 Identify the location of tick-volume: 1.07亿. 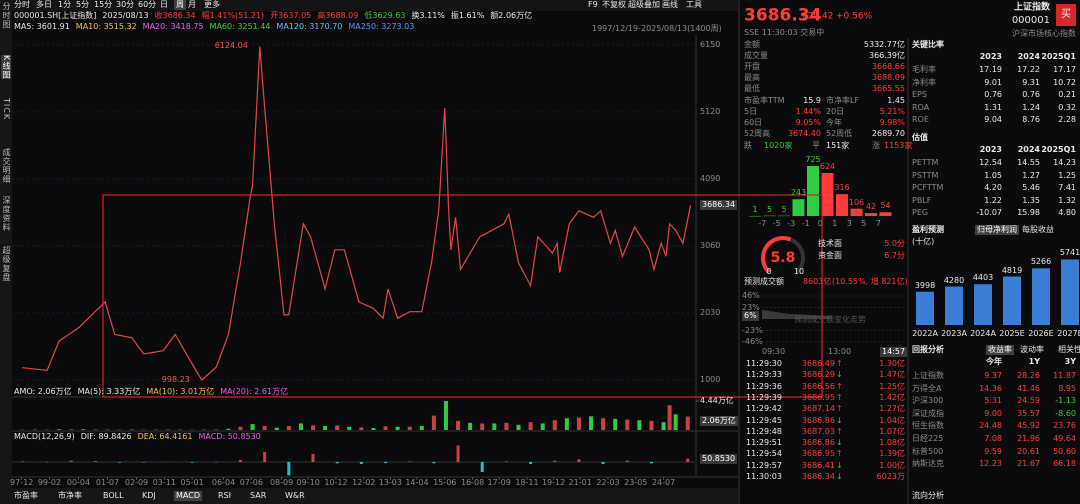
(892, 431).